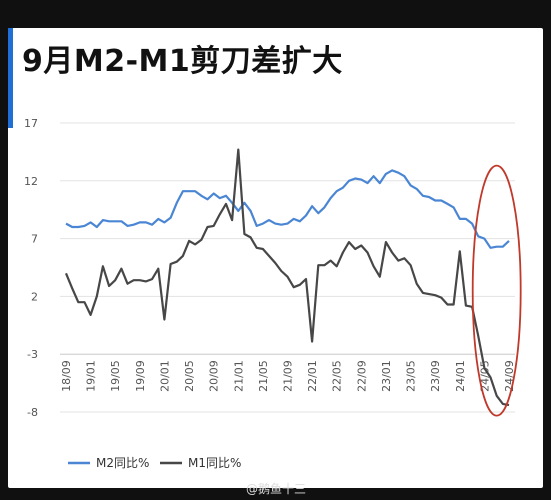 The width and height of the screenshot is (551, 500). What do you see at coordinates (32, 354) in the screenshot?
I see `y-tick-label: -3` at bounding box center [32, 354].